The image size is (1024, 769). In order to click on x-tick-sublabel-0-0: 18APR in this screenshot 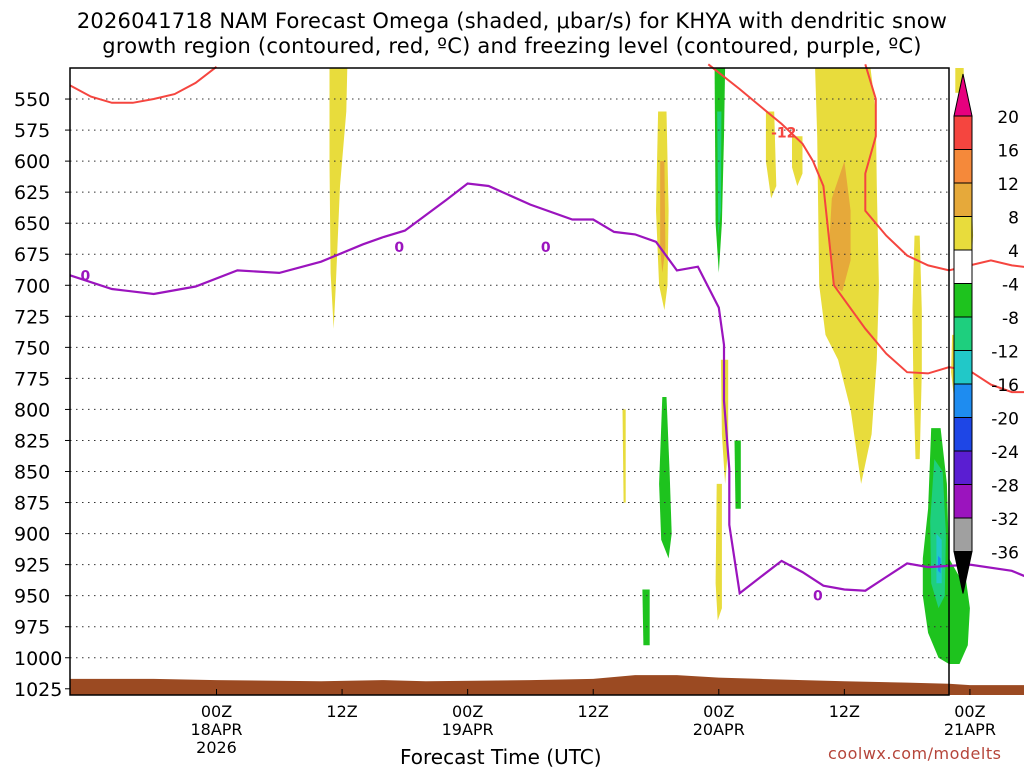, I will do `click(216, 729)`.